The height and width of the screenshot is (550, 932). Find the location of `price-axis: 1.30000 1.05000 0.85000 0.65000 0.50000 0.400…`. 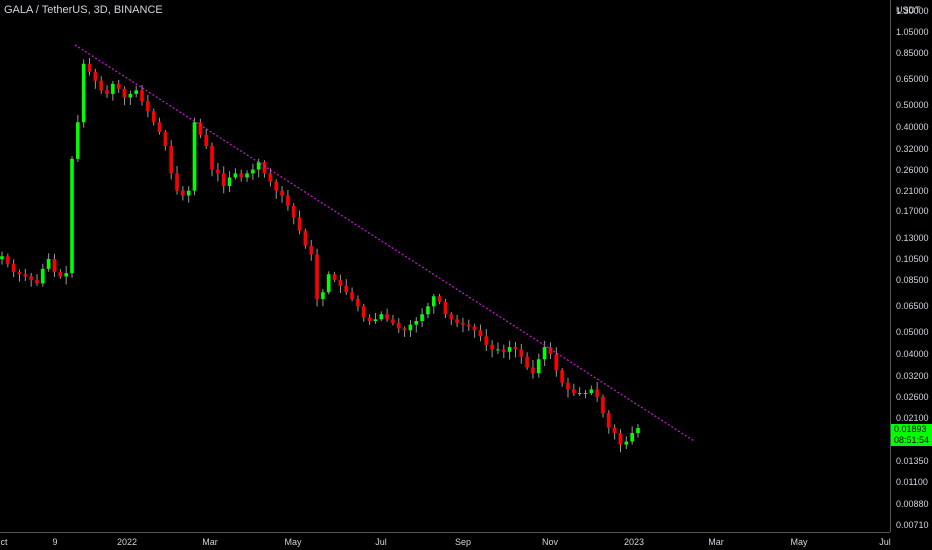

price-axis: 1.30000 1.05000 0.85000 0.65000 0.50000 0.400… is located at coordinates (911, 266).